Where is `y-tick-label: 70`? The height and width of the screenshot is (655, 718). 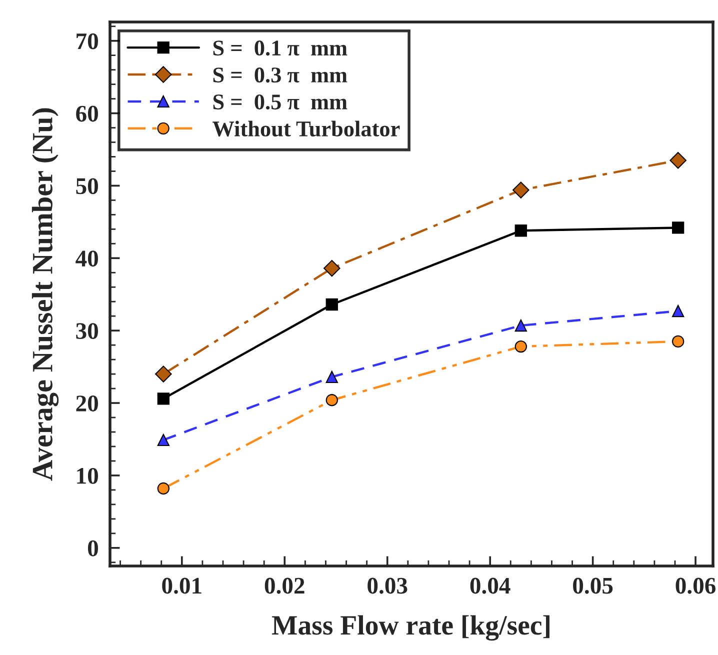
y-tick-label: 70 is located at coordinates (87, 41).